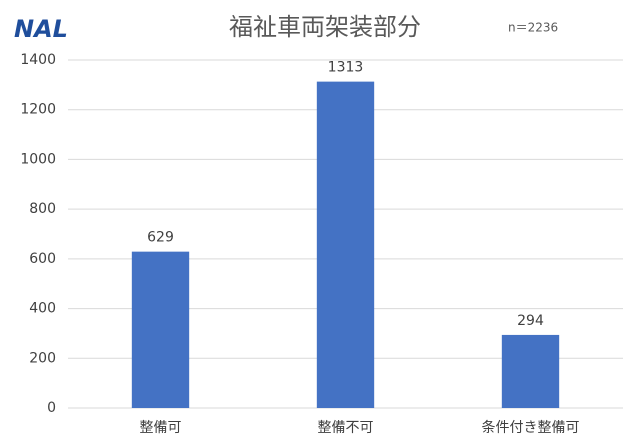 Image resolution: width=640 pixels, height=444 pixels. Describe the element at coordinates (42, 358) in the screenshot. I see `y-tick-label: 200` at that location.